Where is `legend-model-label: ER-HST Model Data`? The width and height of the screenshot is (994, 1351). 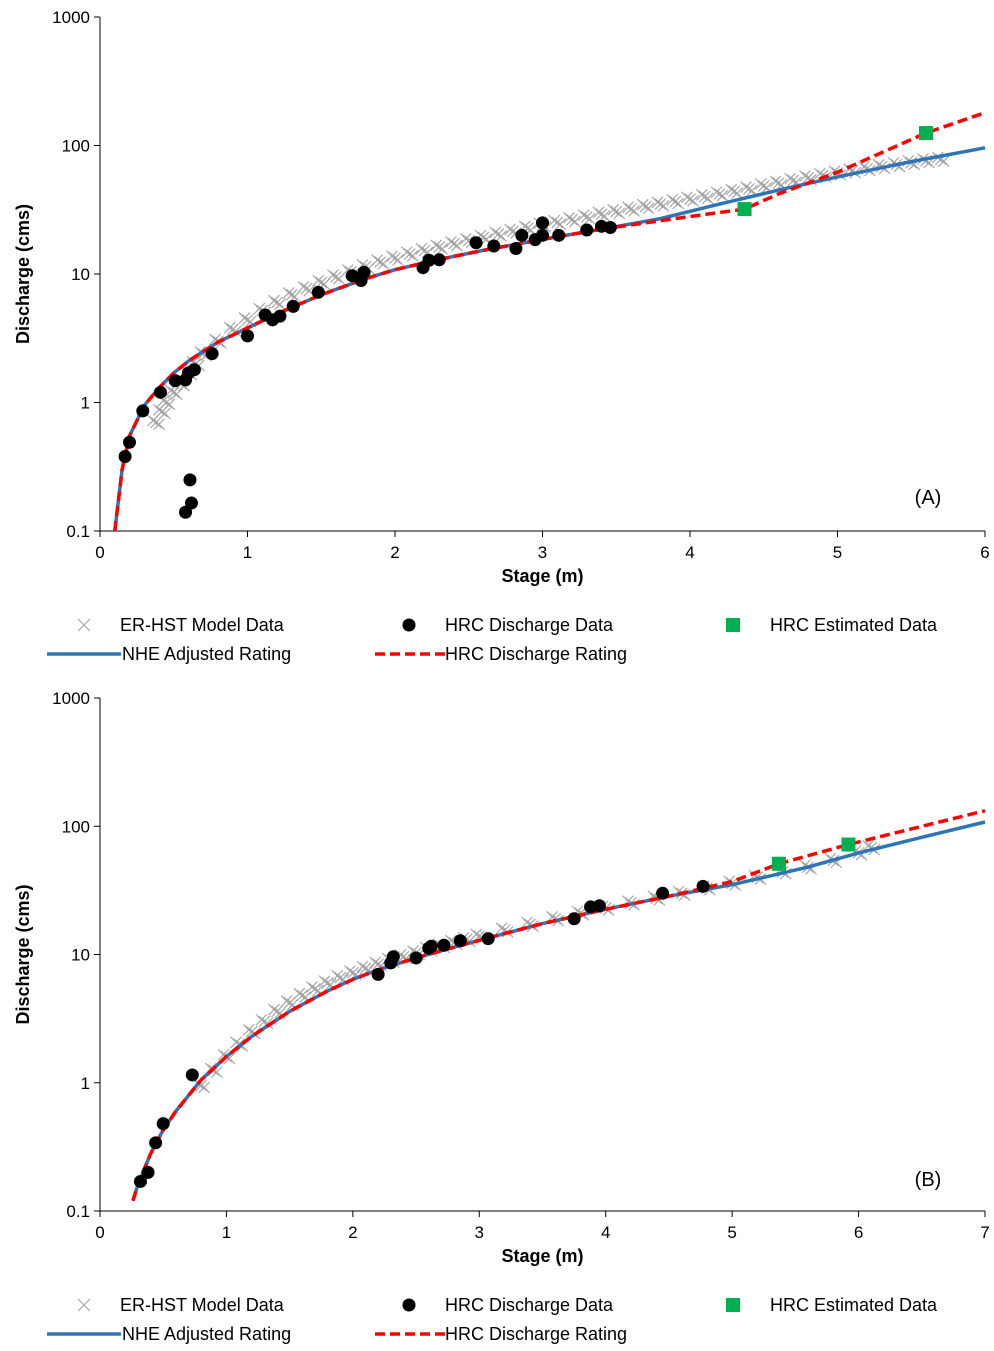
legend-model-label: ER-HST Model Data is located at coordinates (202, 625).